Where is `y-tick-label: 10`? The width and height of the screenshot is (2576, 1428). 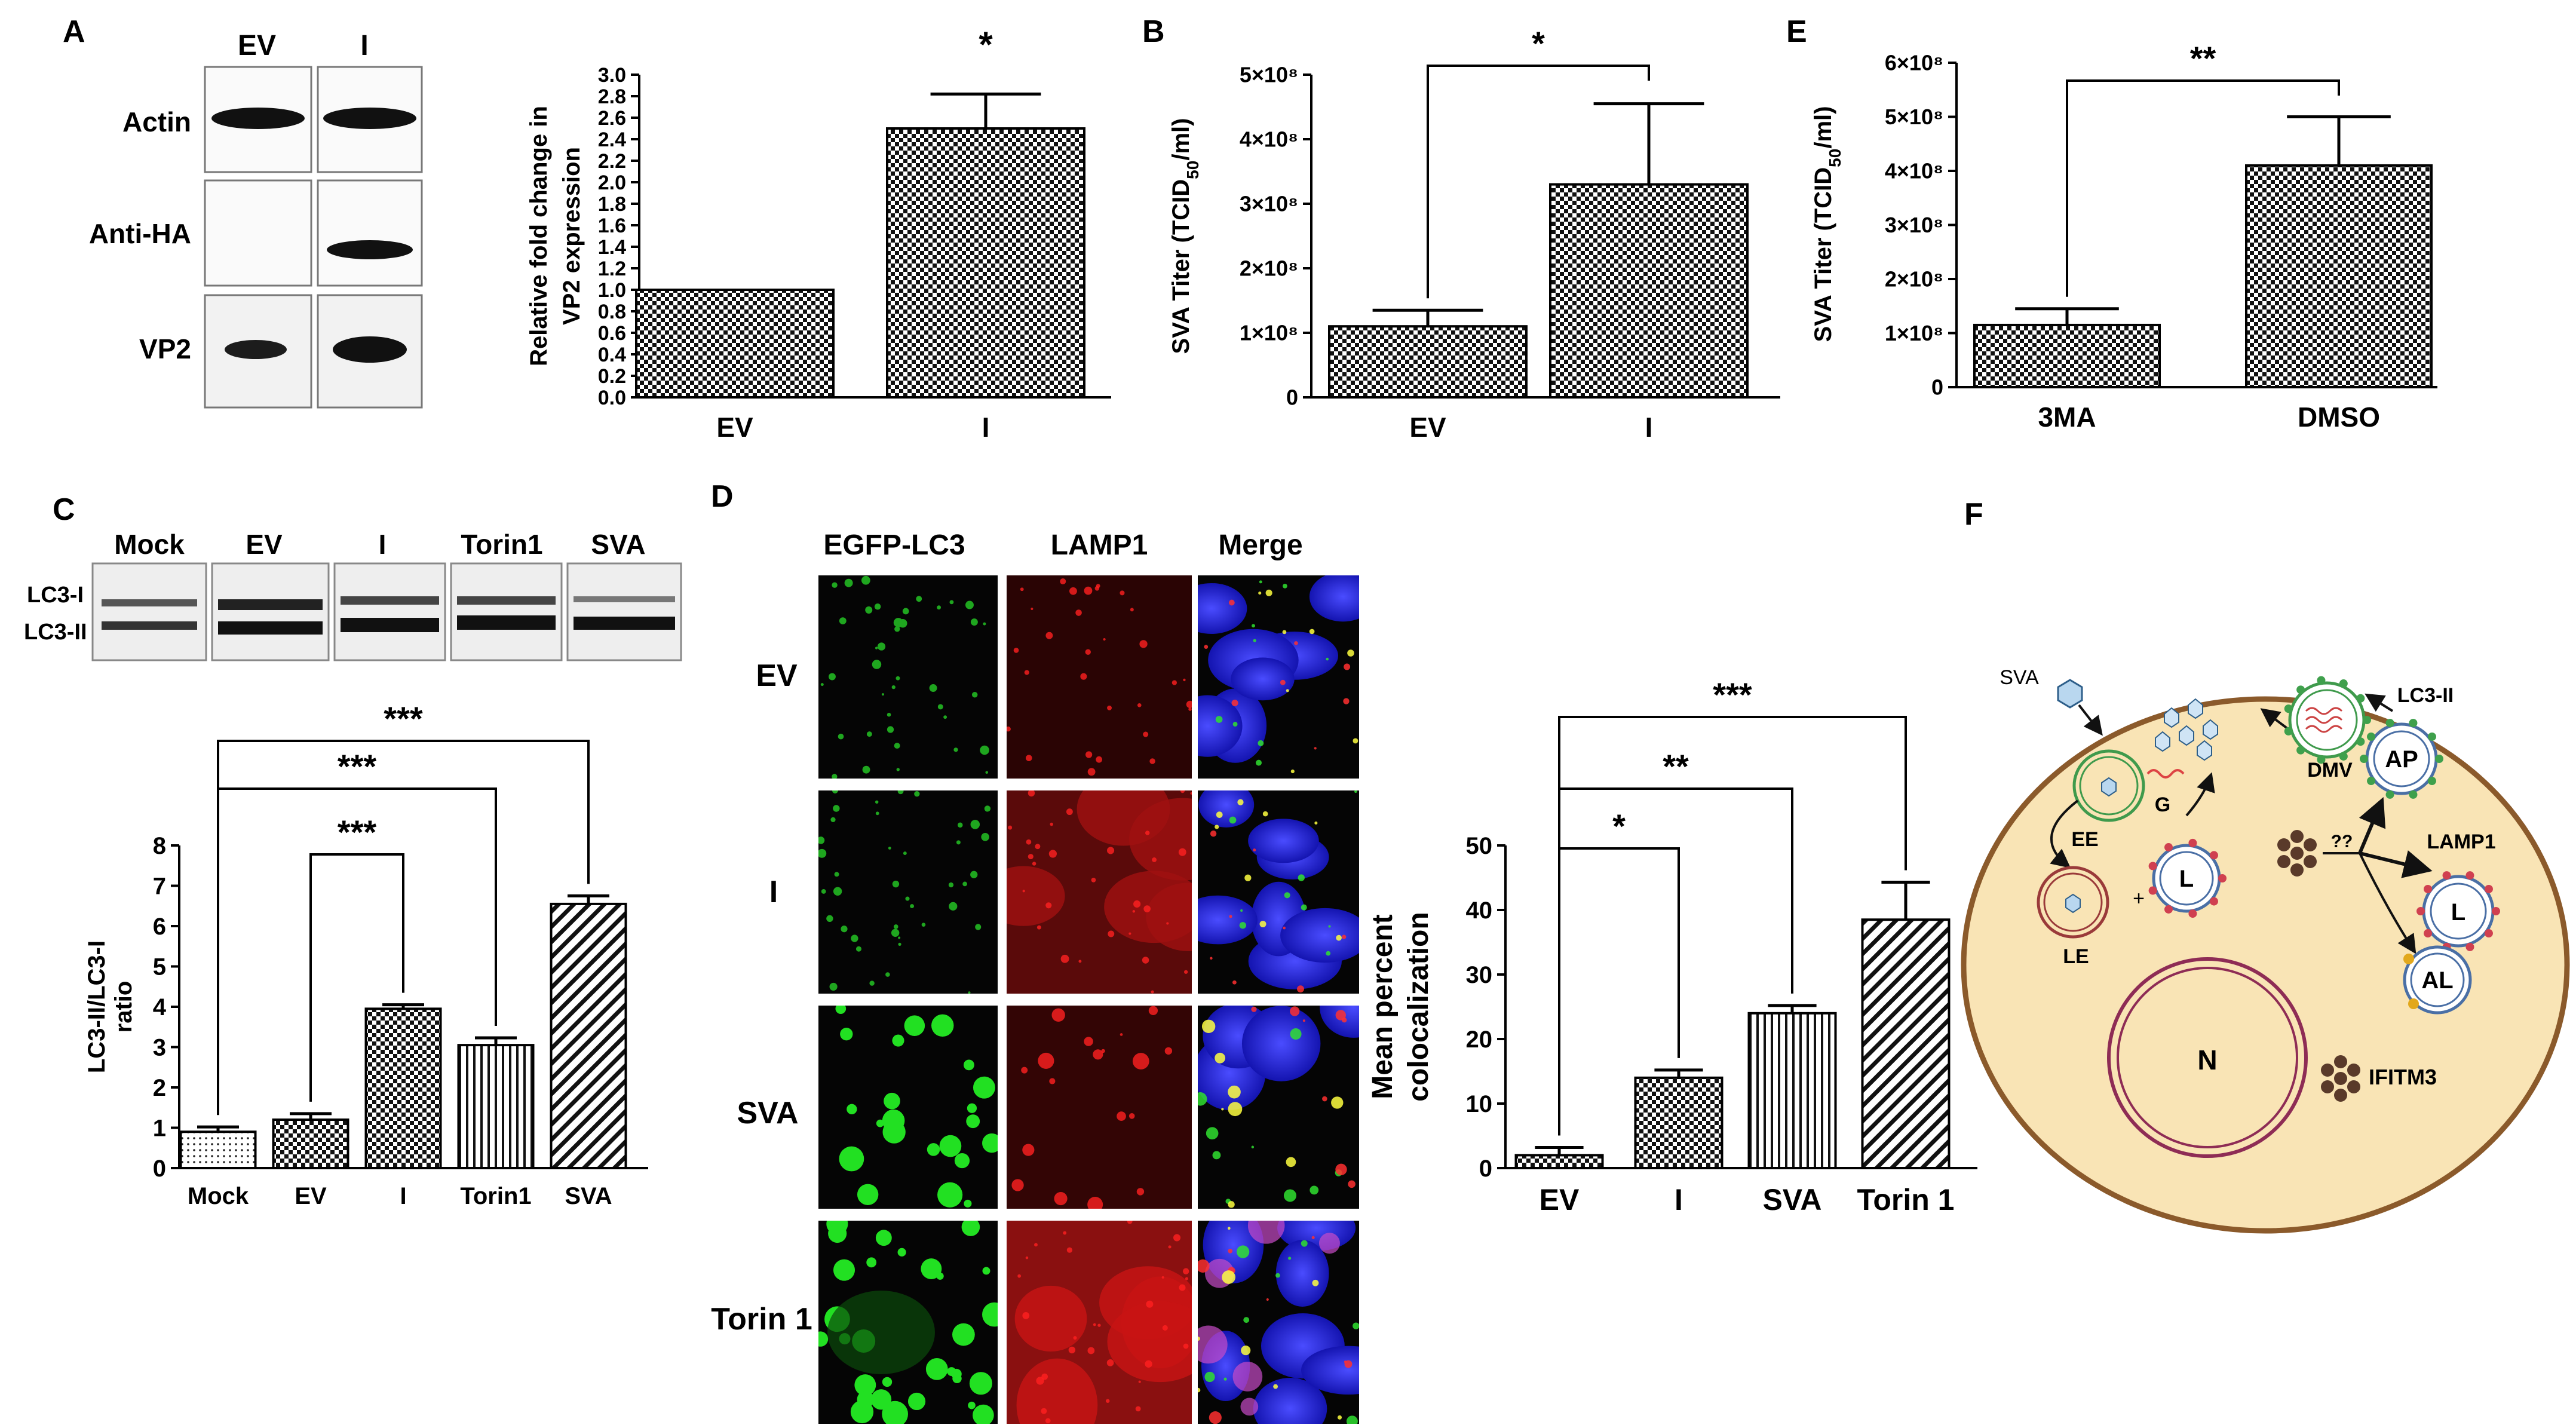
y-tick-label: 10 is located at coordinates (1479, 1104).